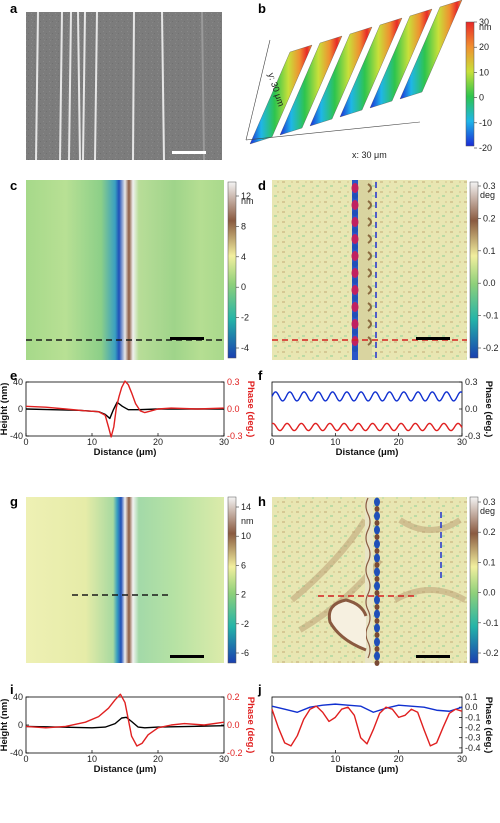 The height and width of the screenshot is (823, 500). What do you see at coordinates (347, 625) in the screenshot?
I see `particle-h` at bounding box center [347, 625].